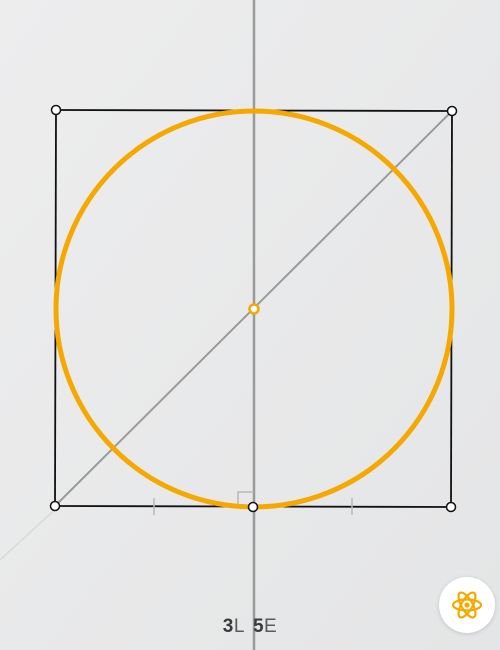 Image resolution: width=500 pixels, height=650 pixels. What do you see at coordinates (254, 309) in the screenshot?
I see `point-circle-center` at bounding box center [254, 309].